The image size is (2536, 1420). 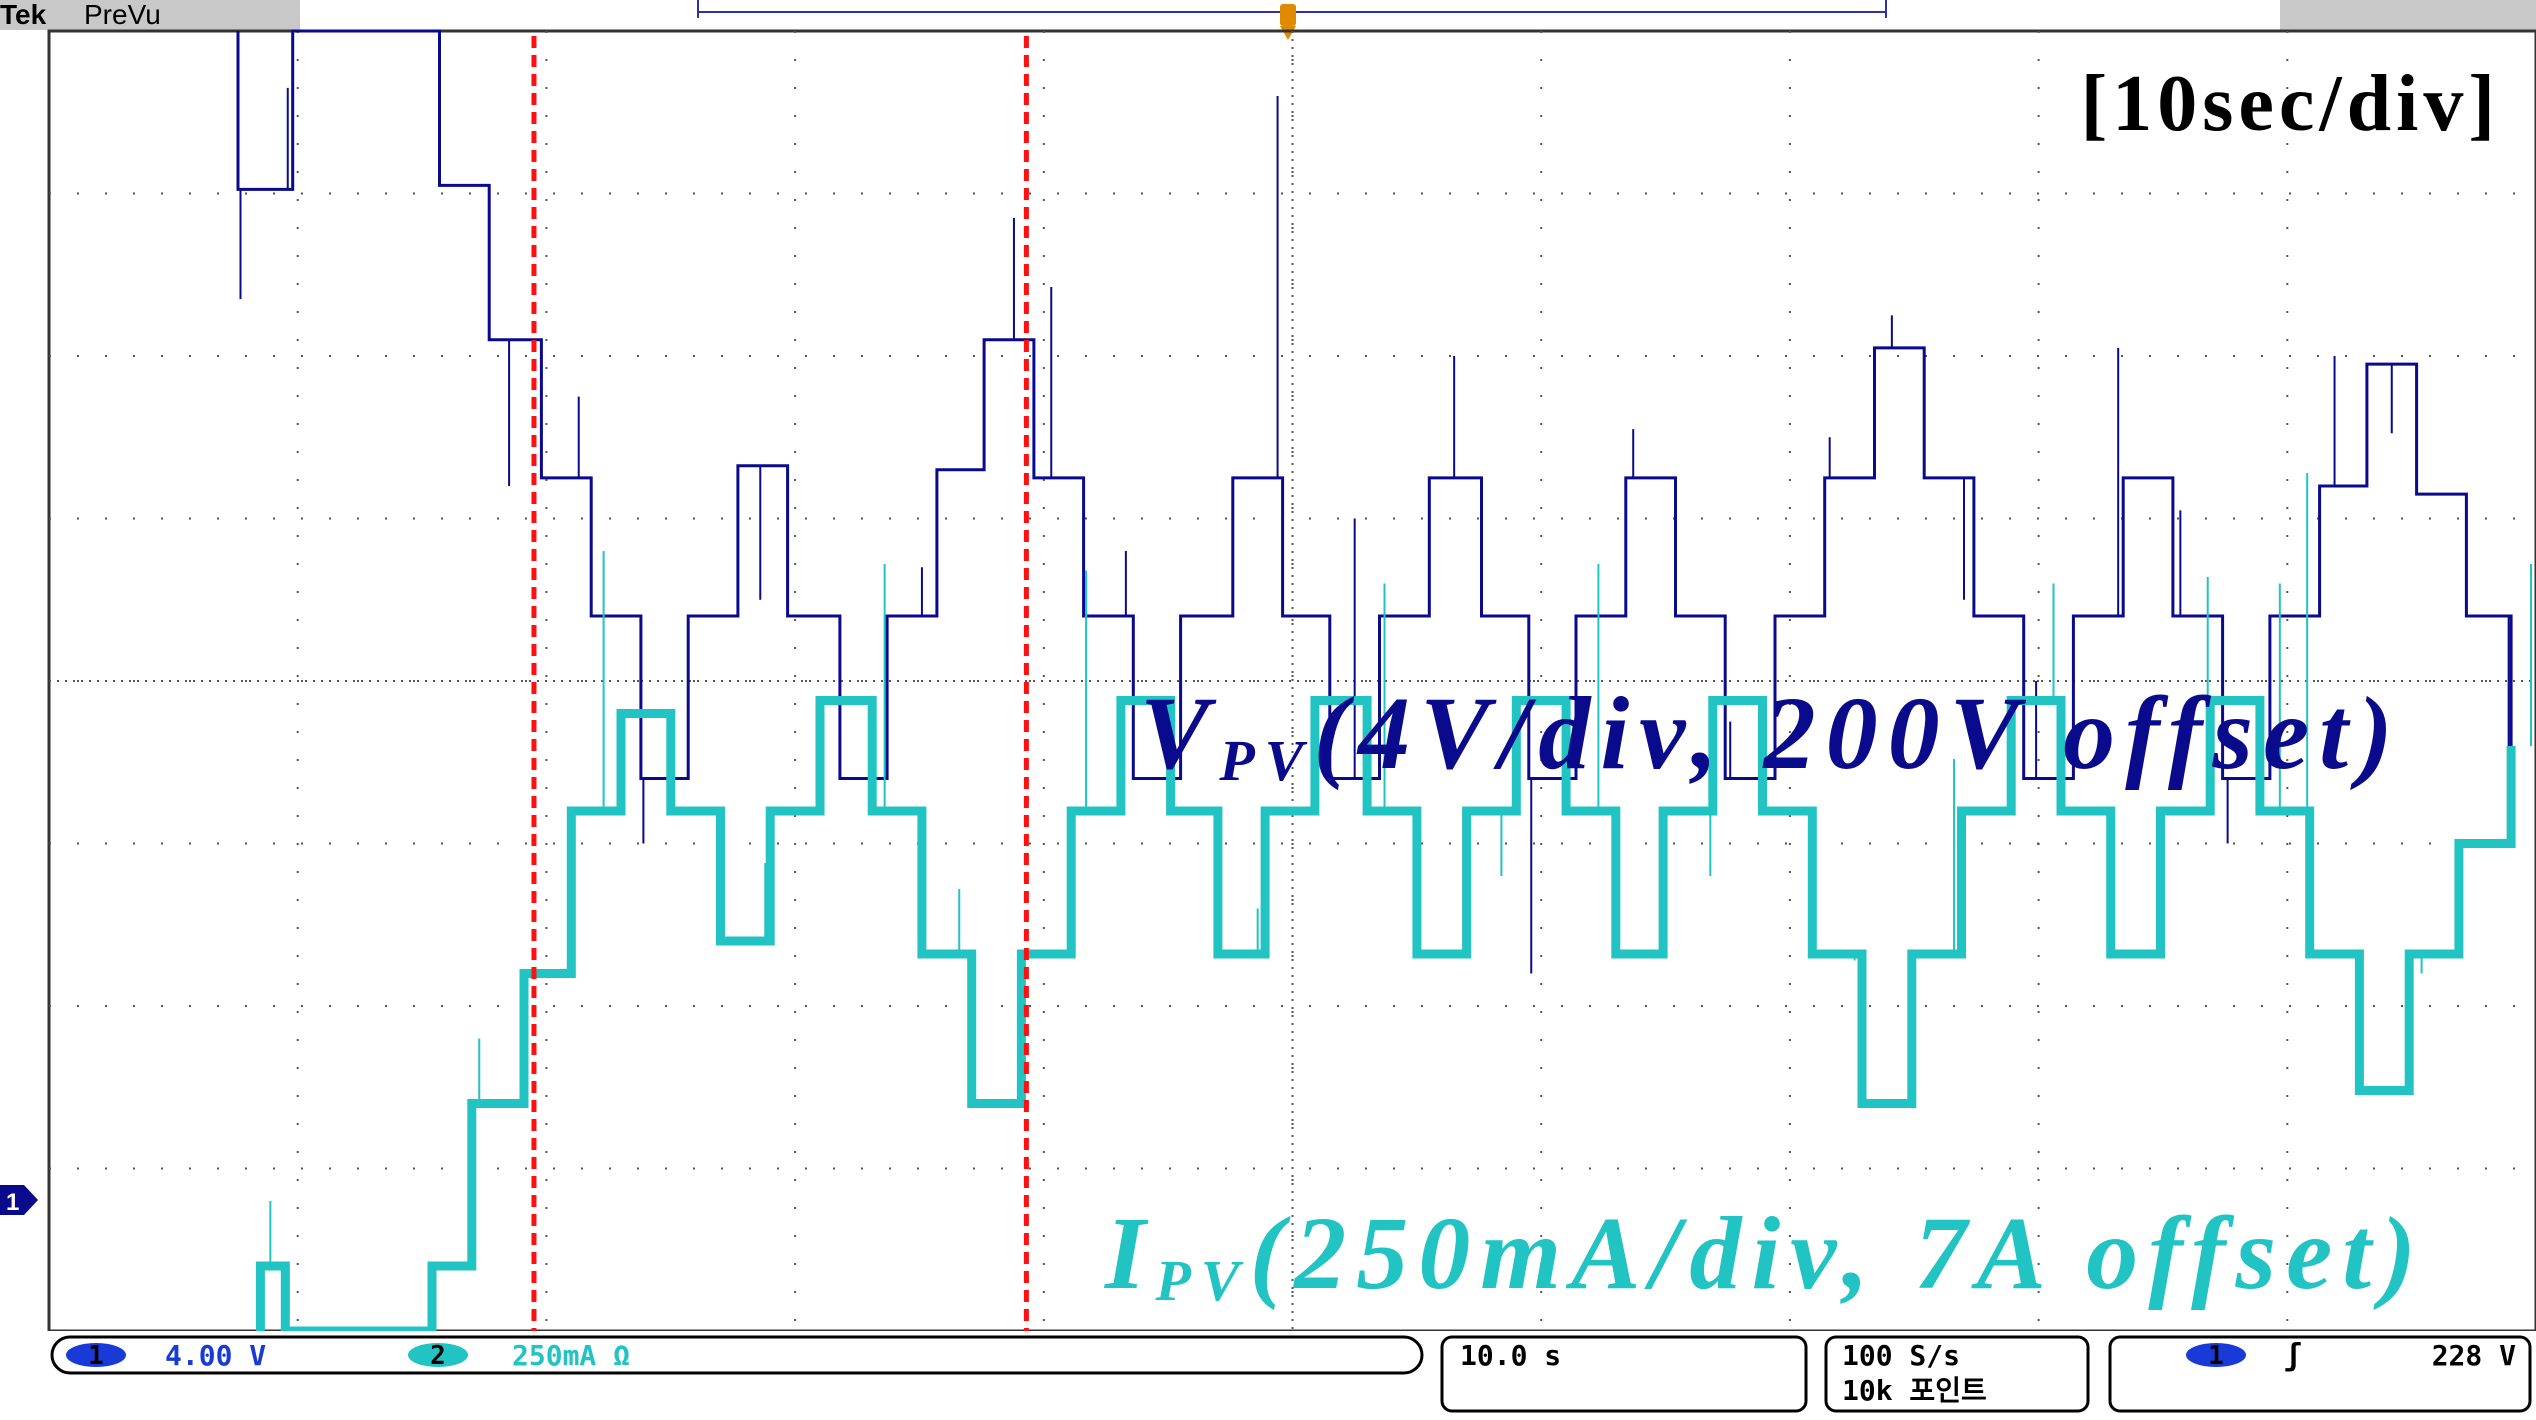 What do you see at coordinates (2320, 1374) in the screenshot?
I see `trigger-panel: 1 ʃ 228 V` at bounding box center [2320, 1374].